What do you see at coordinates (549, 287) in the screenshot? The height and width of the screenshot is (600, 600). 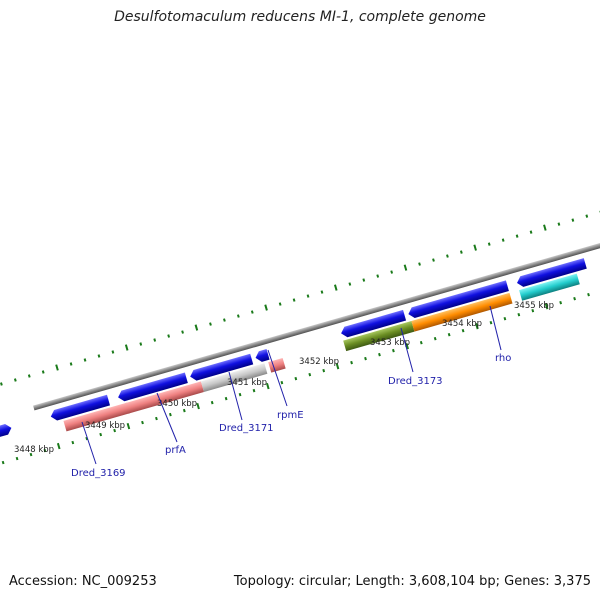 I see `gene-feature-cyan` at bounding box center [549, 287].